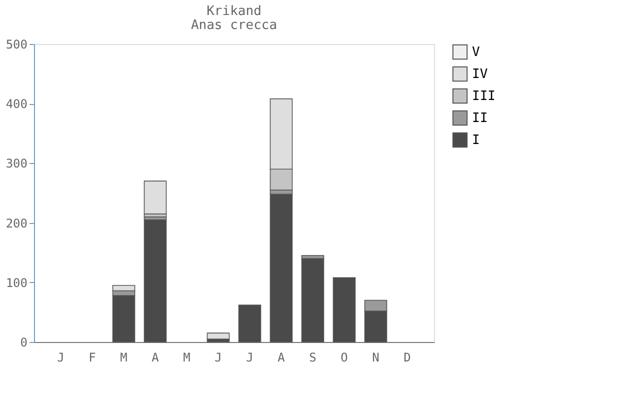 Image resolution: width=618 pixels, height=401 pixels. I want to click on y-tick-label: 500, so click(17, 45).